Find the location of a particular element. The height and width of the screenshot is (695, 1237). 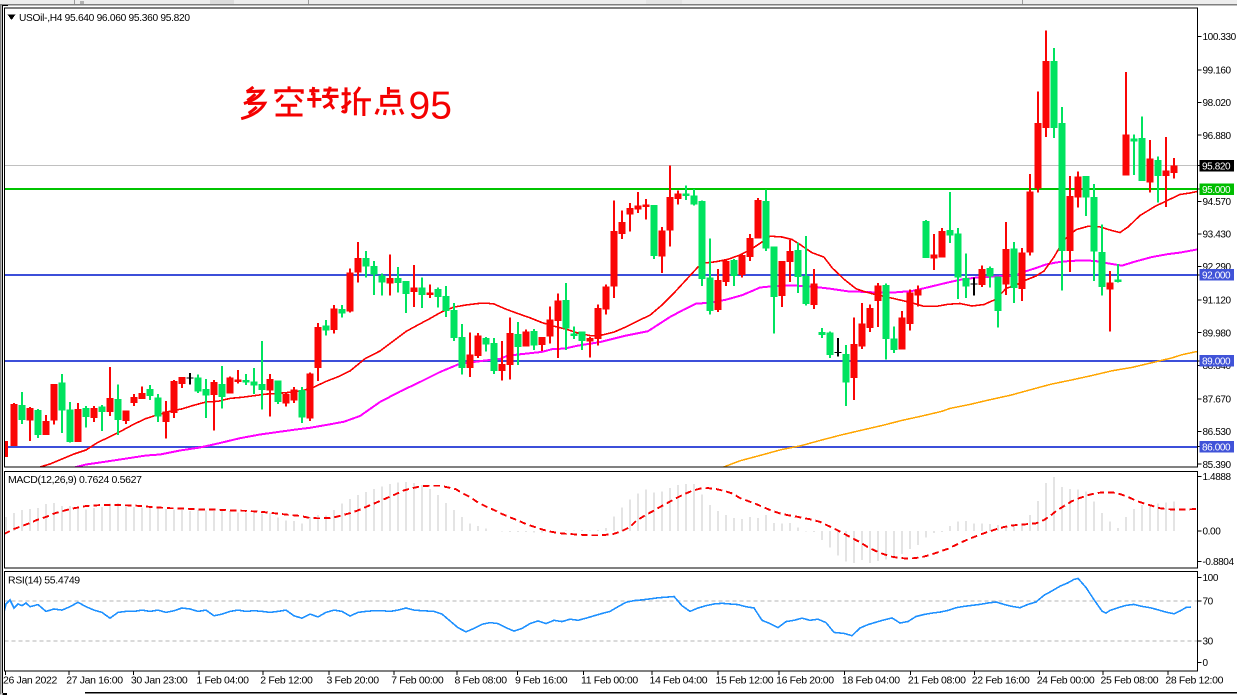

svg-text: 24 Feb 00:00 is located at coordinates (1066, 681).